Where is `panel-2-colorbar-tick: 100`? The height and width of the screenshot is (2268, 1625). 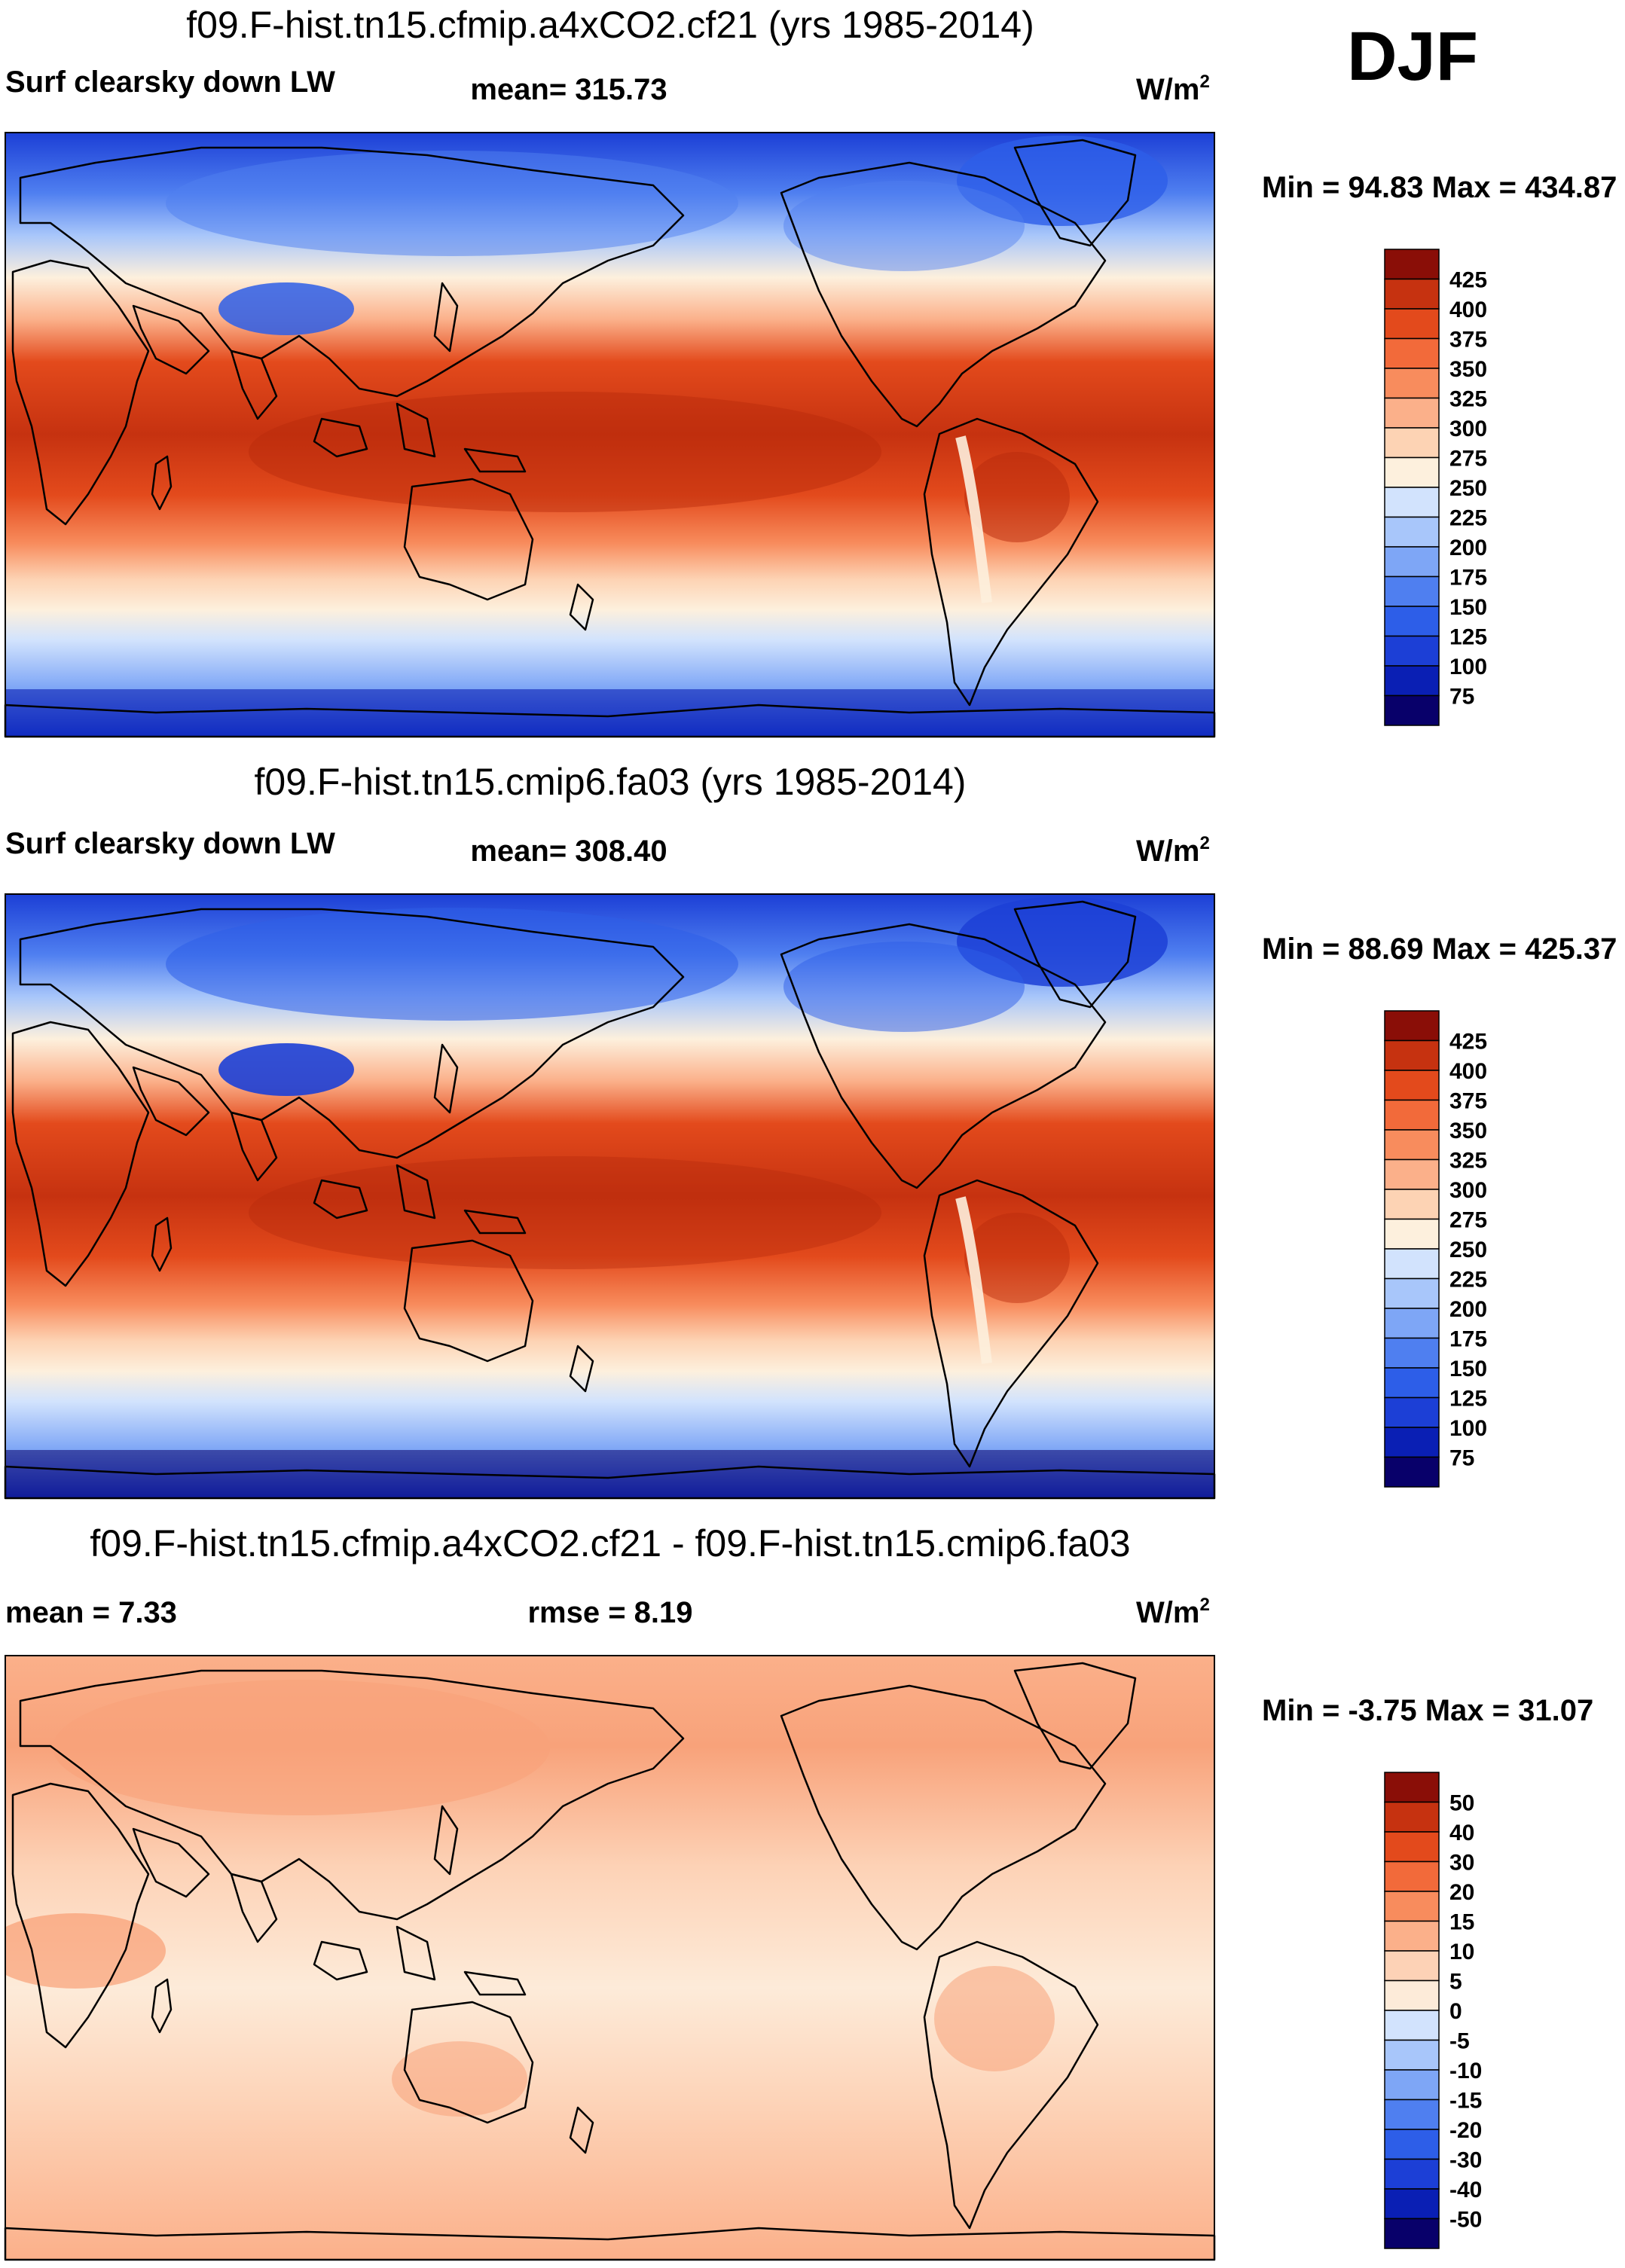 panel-2-colorbar-tick: 100 is located at coordinates (1468, 1428).